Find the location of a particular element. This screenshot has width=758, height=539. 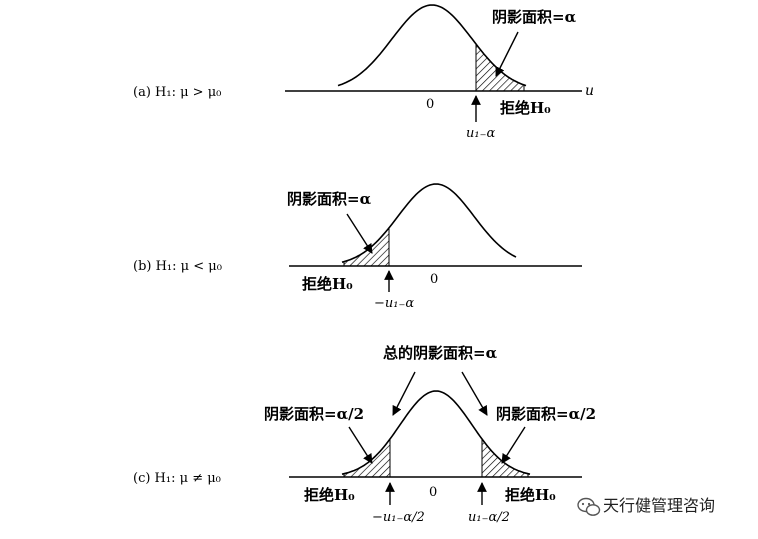

panel-a-shade-label: 阴影面积=α is located at coordinates (534, 17).